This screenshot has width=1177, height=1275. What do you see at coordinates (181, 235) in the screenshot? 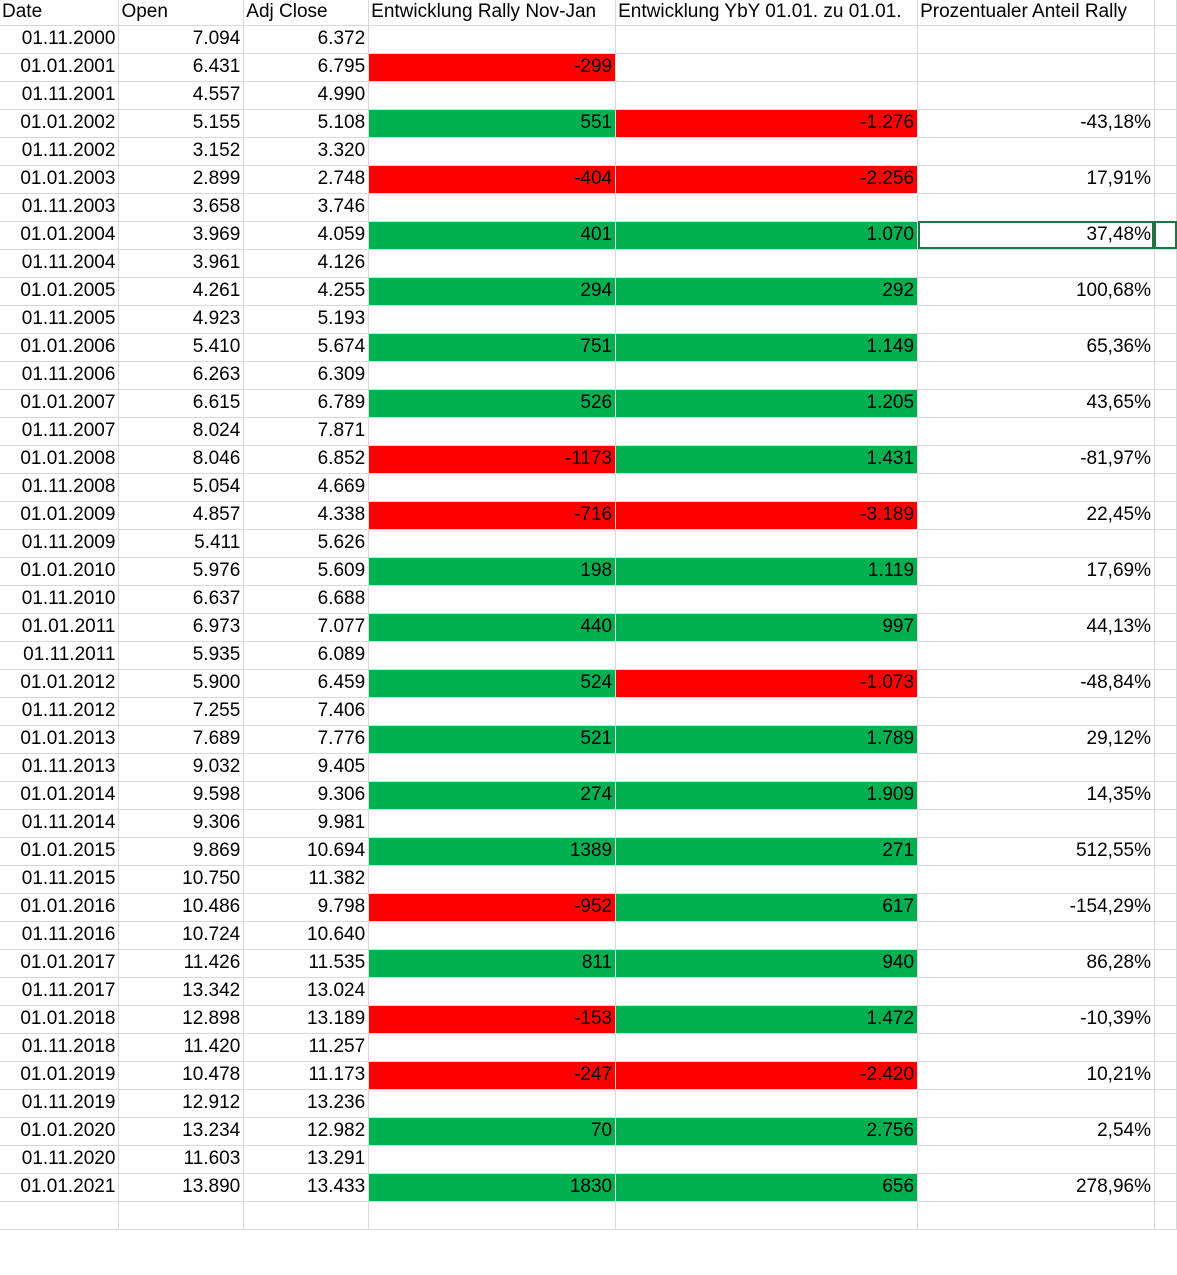
I see `cell-open: 3.969` at bounding box center [181, 235].